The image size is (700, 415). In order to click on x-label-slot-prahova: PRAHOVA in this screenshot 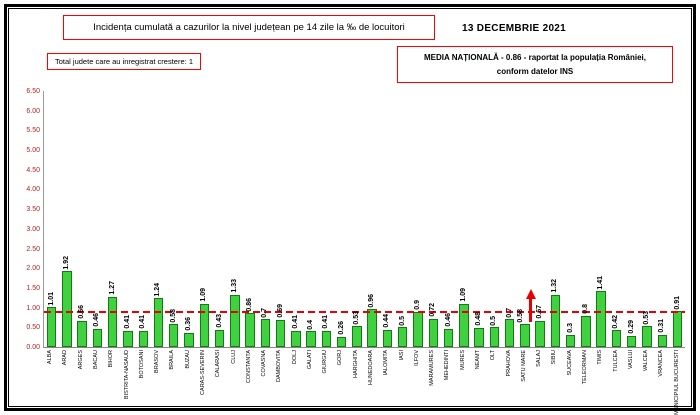, I will do `click(508, 376)`.